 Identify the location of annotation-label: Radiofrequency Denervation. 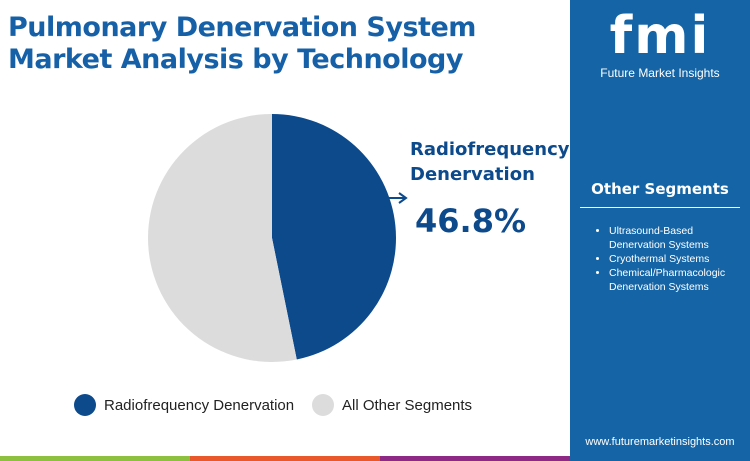
(490, 162).